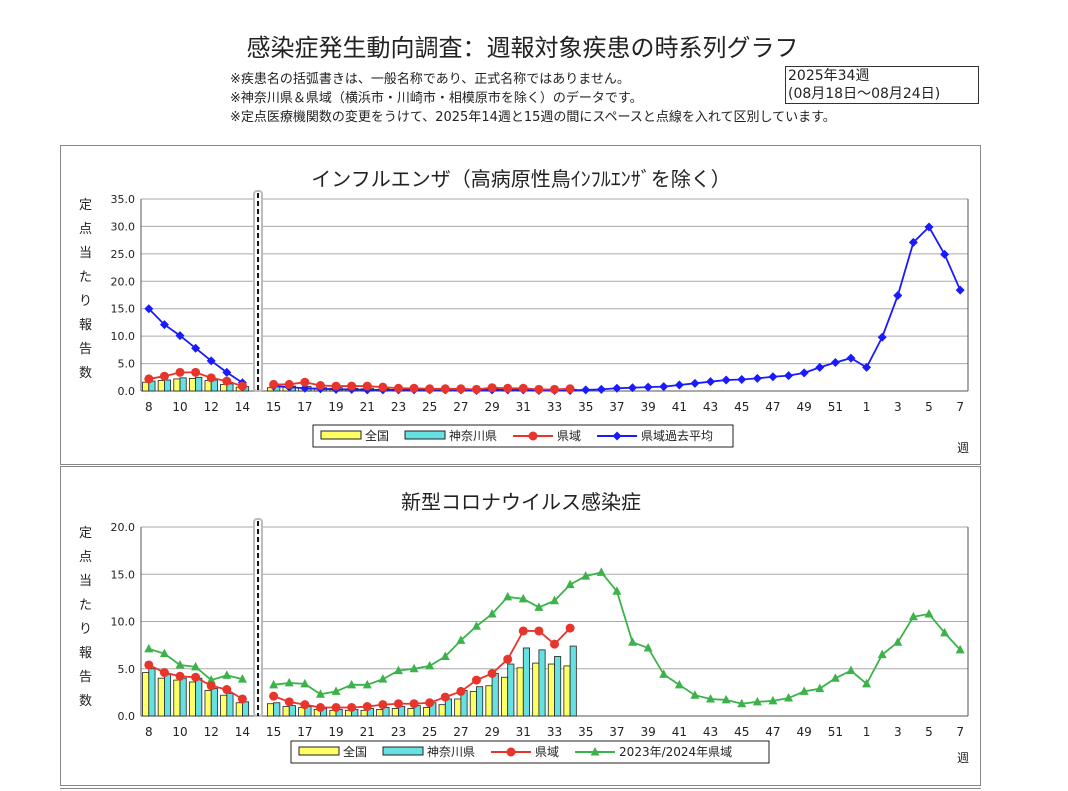 The height and width of the screenshot is (791, 1068). I want to click on legend-label: 県域過去平均, so click(677, 436).